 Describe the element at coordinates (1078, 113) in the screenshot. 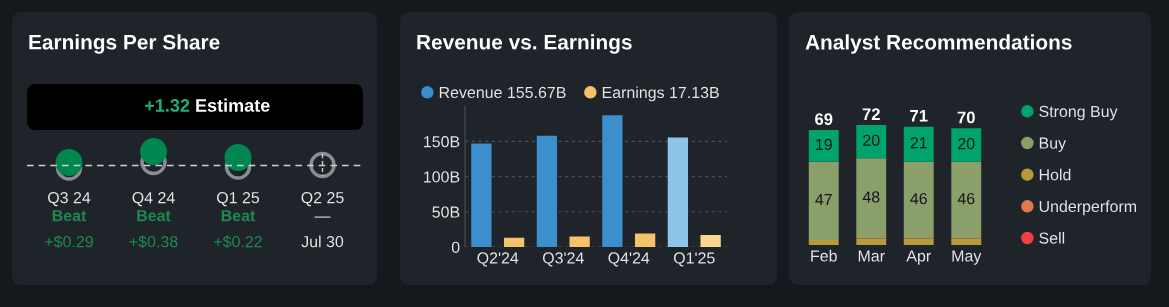

I see `legend-label: Strong Buy` at that location.